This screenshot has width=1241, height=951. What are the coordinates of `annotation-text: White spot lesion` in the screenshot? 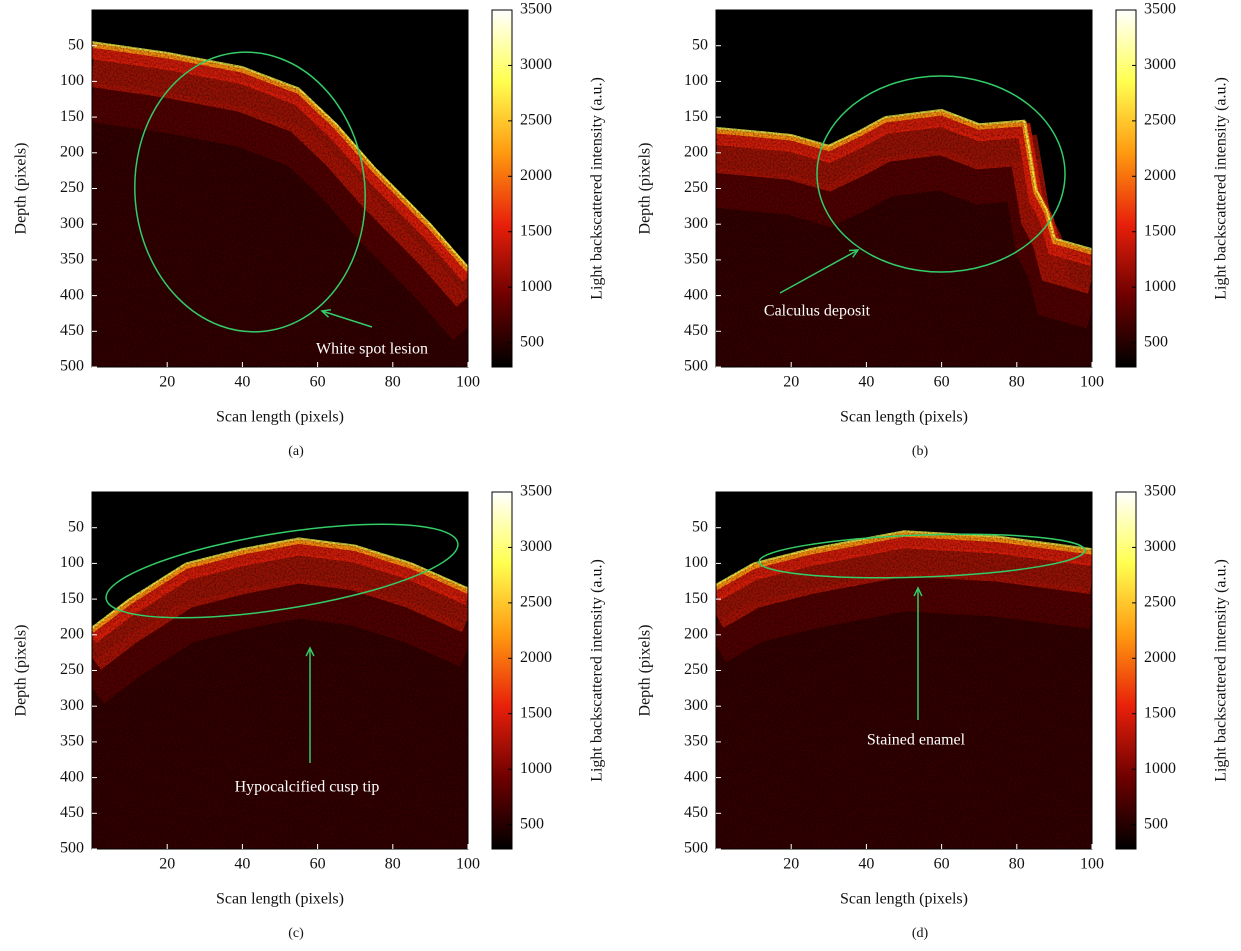 It's located at (372, 349).